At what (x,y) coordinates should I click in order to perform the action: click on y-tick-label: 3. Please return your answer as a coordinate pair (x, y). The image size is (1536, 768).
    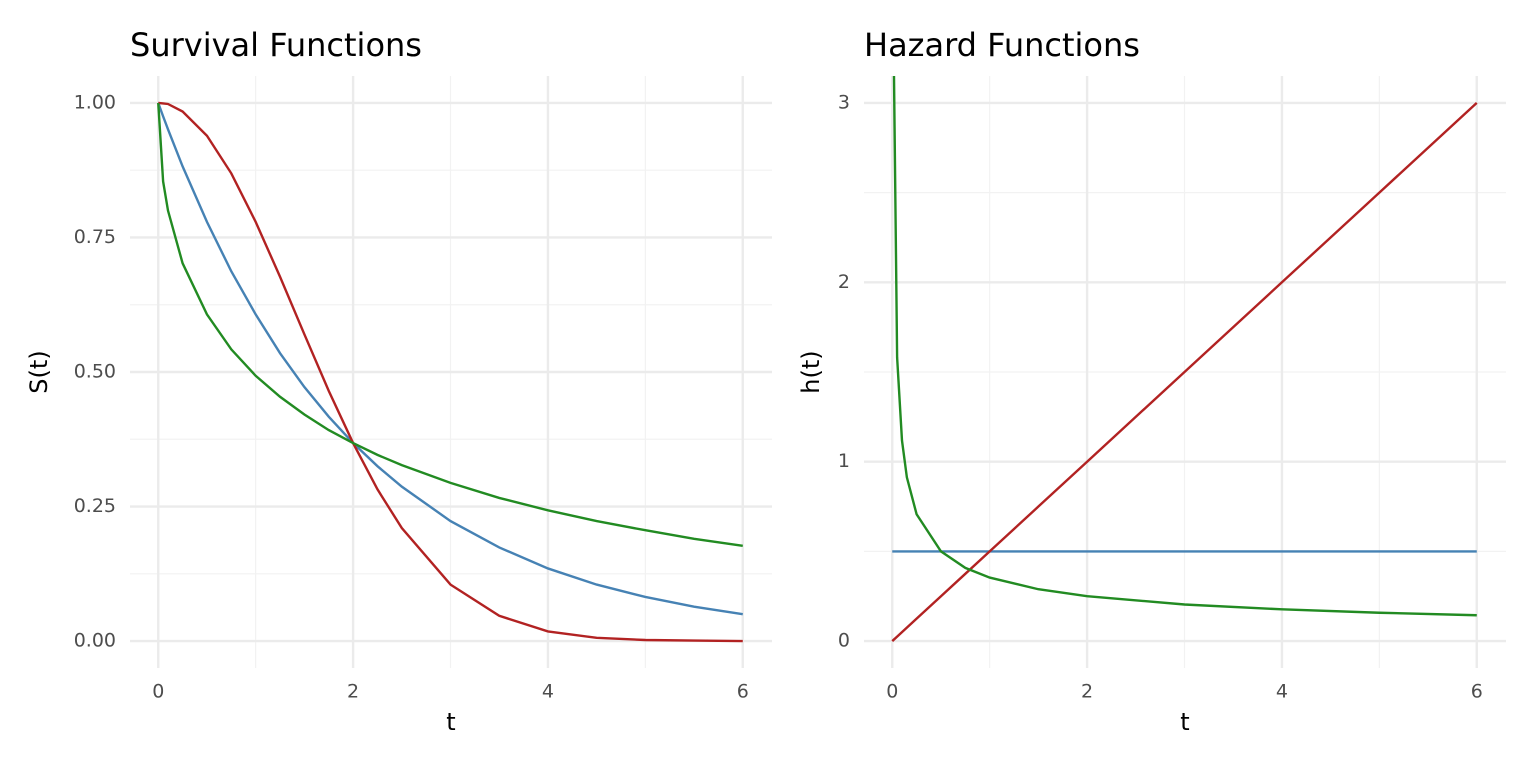
    Looking at the image, I should click on (844, 102).